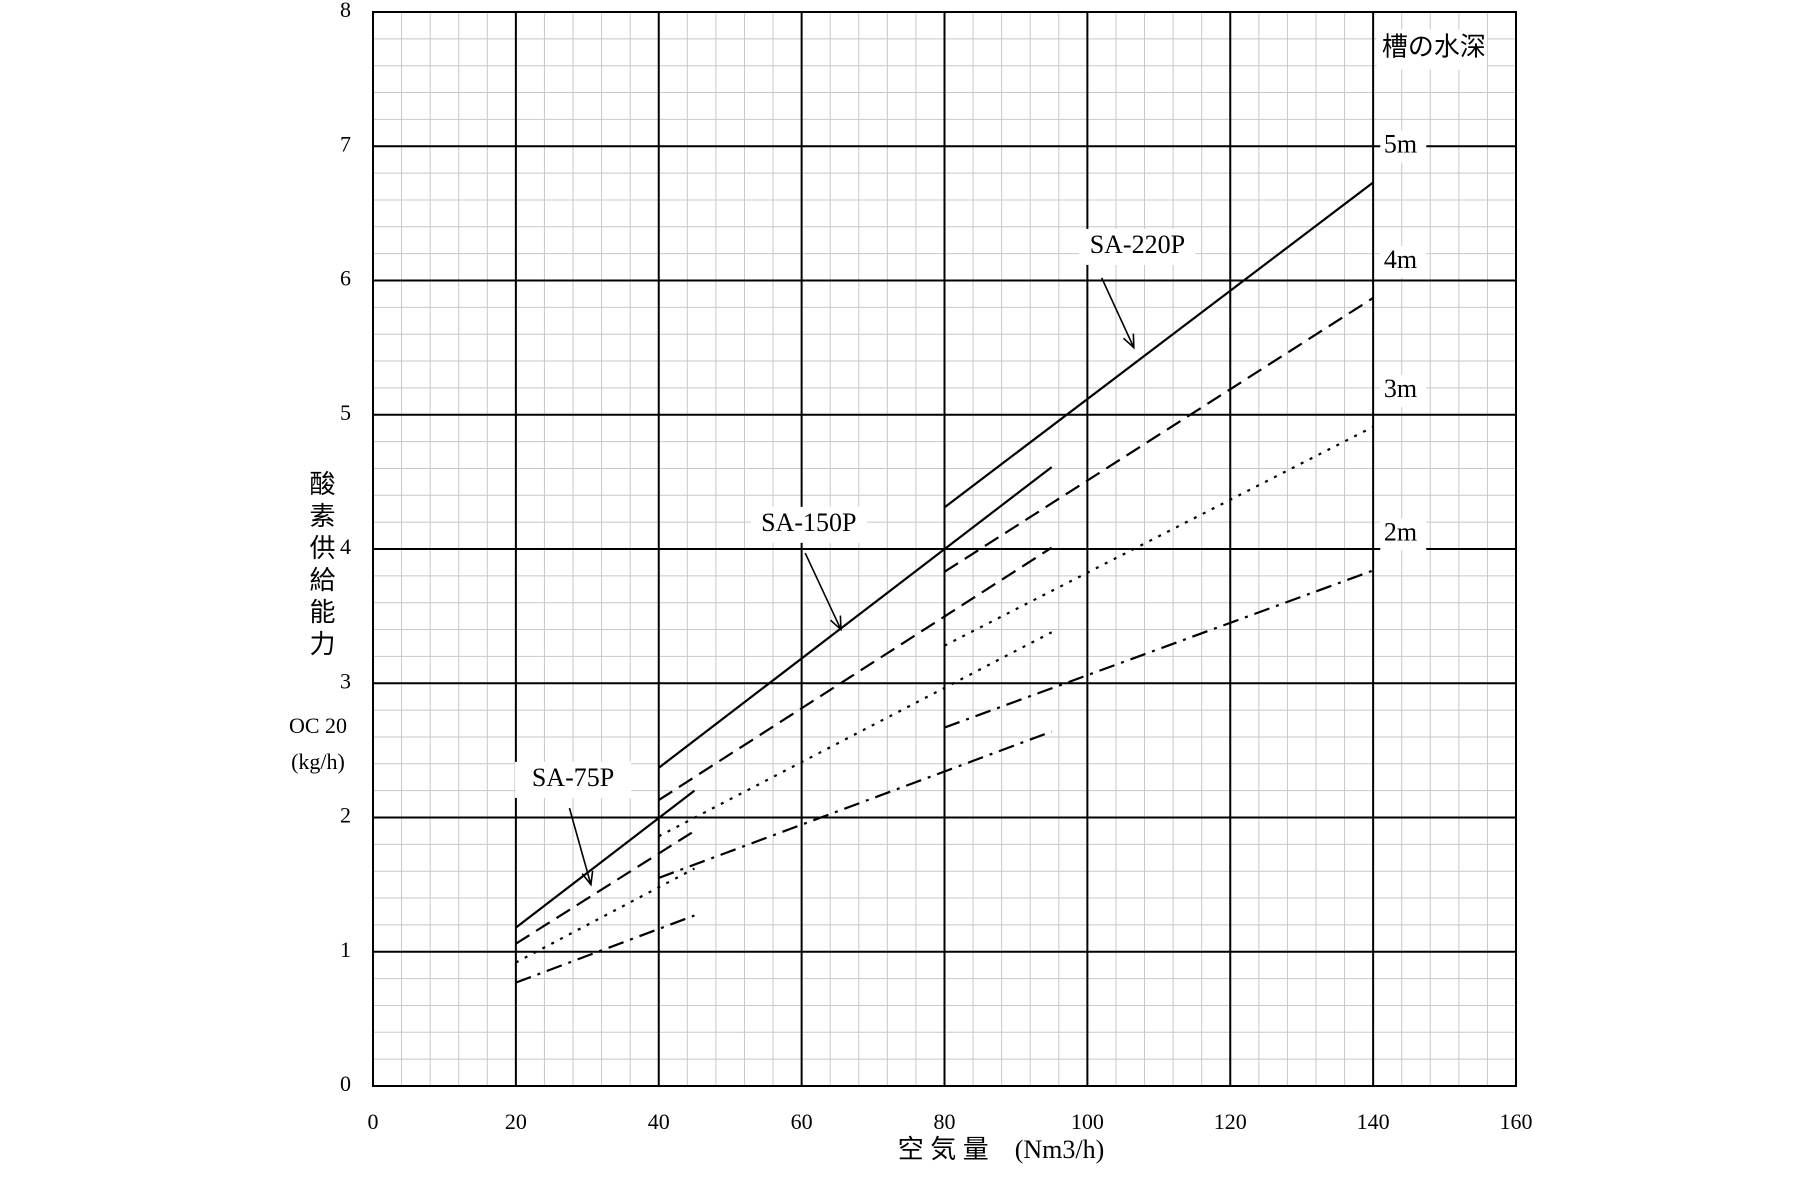  I want to click on annotation: SA-150P, so click(808, 522).